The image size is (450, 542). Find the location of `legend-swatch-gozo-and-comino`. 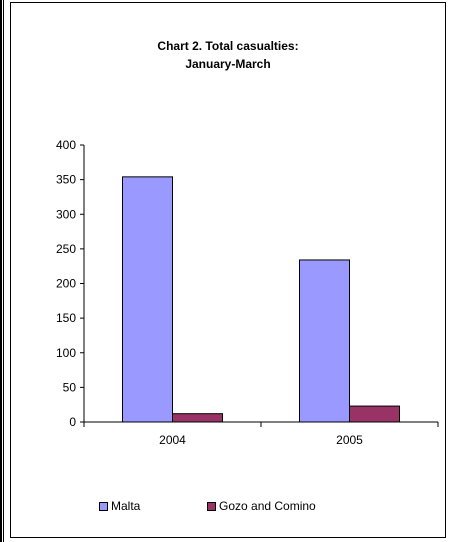

legend-swatch-gozo-and-comino is located at coordinates (211, 506).